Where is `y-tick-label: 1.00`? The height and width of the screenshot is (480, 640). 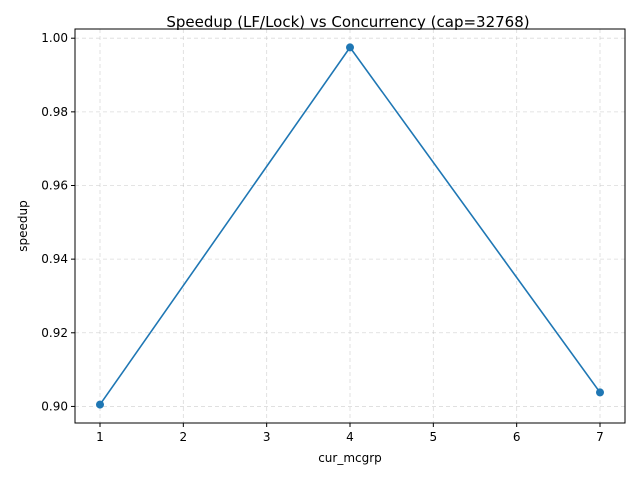 y-tick-label: 1.00 is located at coordinates (54, 38).